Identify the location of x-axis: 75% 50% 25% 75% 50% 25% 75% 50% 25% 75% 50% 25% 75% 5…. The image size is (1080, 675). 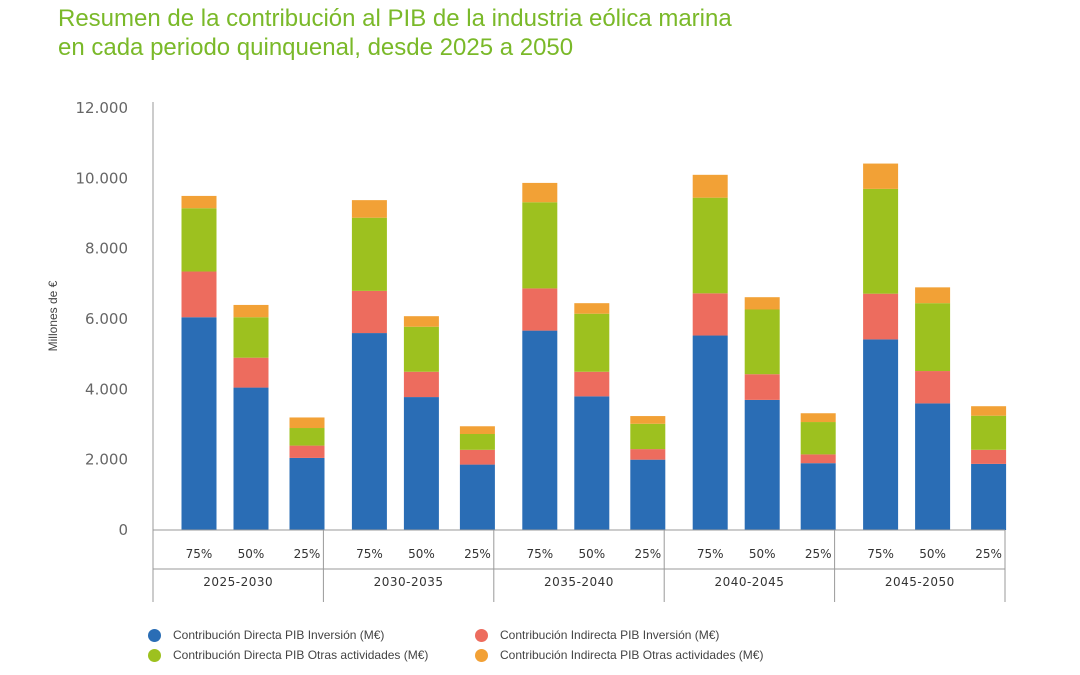
(579, 565).